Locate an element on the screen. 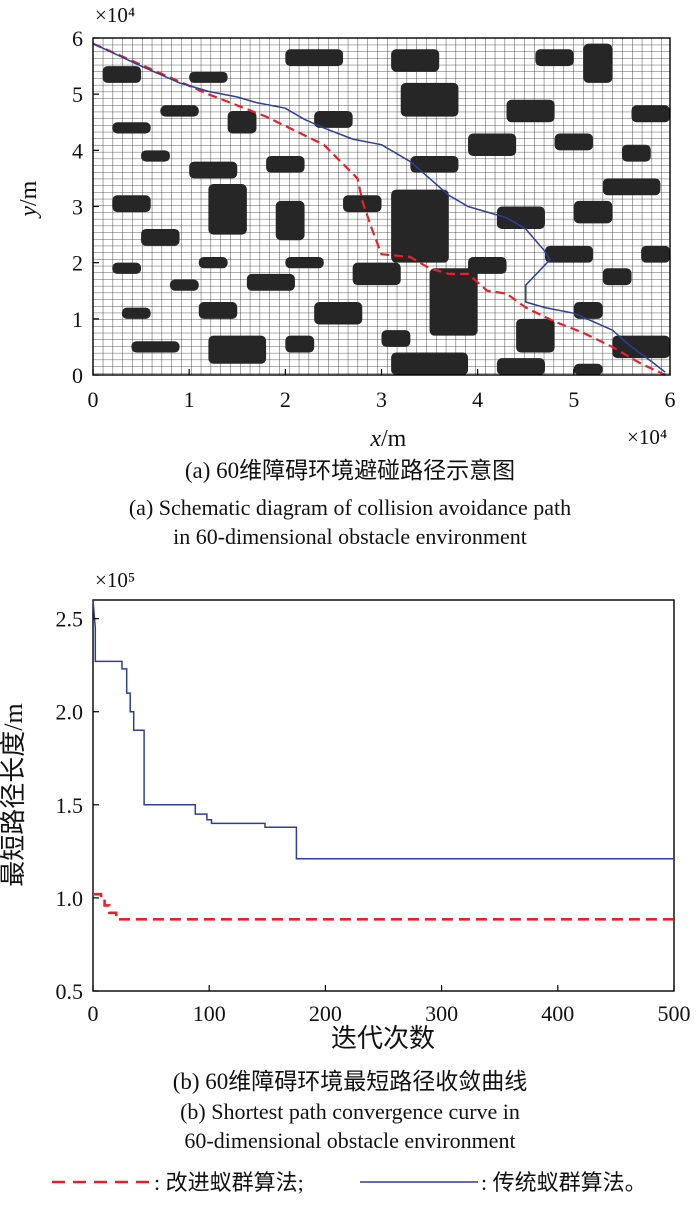 The width and height of the screenshot is (700, 1209). x-axis-var: x is located at coordinates (375, 438).